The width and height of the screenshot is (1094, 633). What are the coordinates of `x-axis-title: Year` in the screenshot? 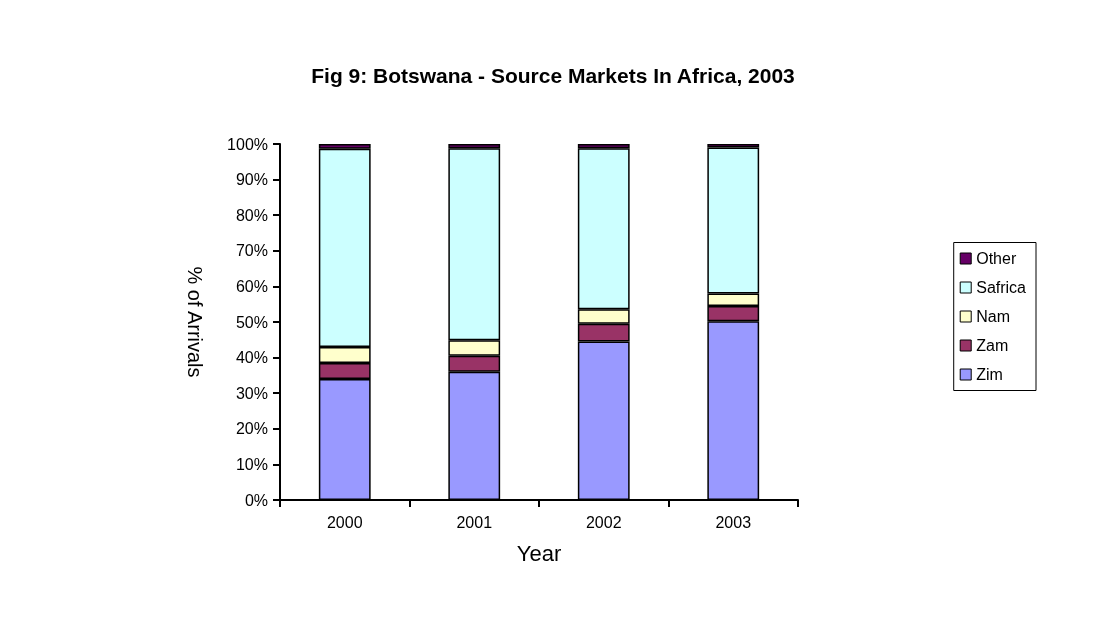 It's located at (539, 553).